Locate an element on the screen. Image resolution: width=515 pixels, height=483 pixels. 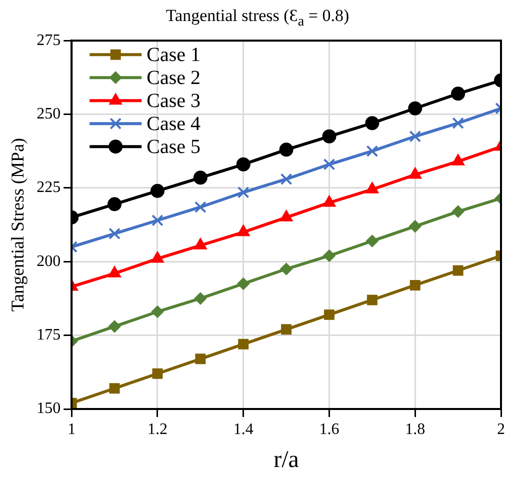
legend-label: Case 5 is located at coordinates (173, 147).